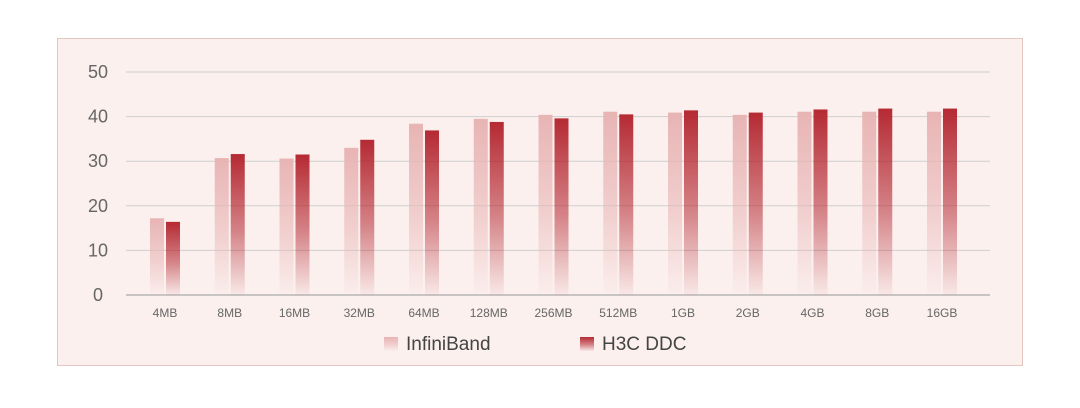 Image resolution: width=1080 pixels, height=408 pixels. I want to click on bar-infiniband-32mb, so click(351, 221).